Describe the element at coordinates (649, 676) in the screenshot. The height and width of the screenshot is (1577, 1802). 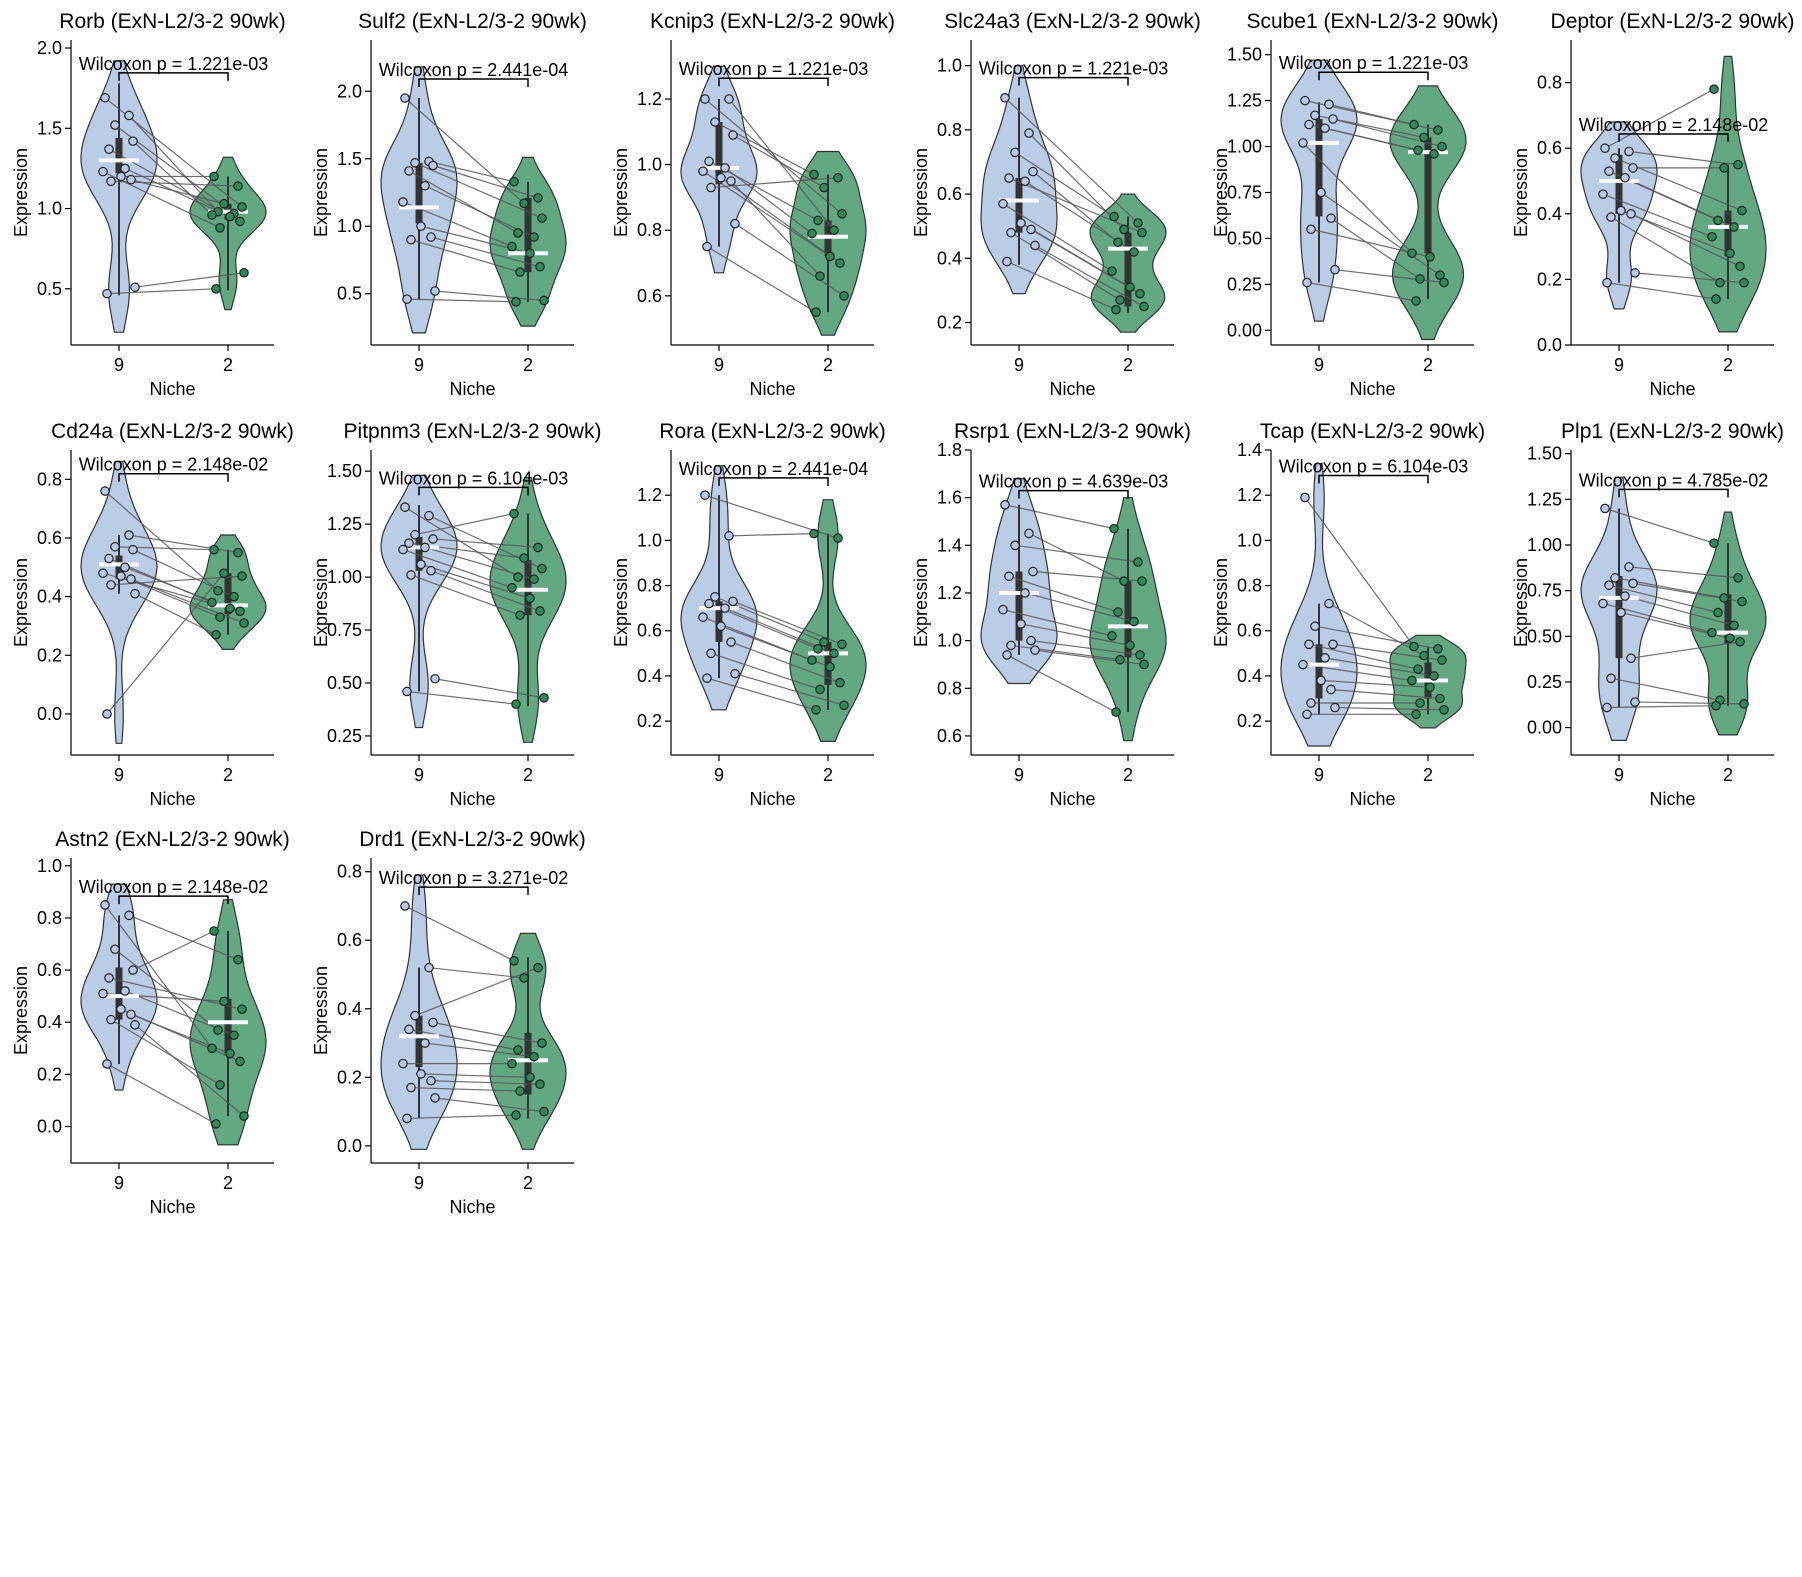
I see `y-tick-label: 0.4` at that location.